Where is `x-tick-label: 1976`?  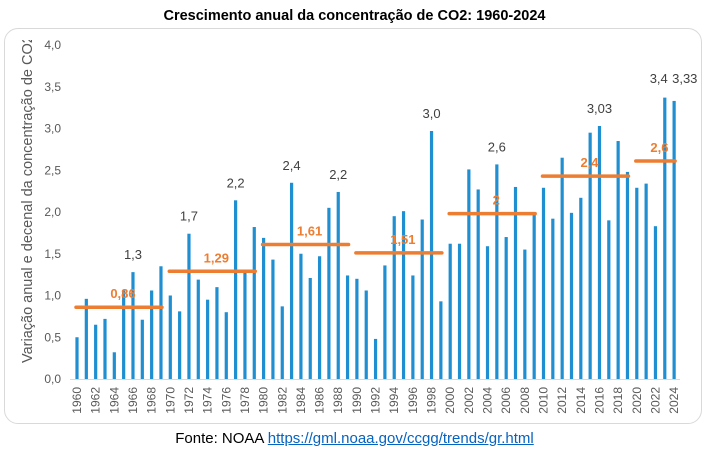
x-tick-label: 1976 is located at coordinates (226, 400).